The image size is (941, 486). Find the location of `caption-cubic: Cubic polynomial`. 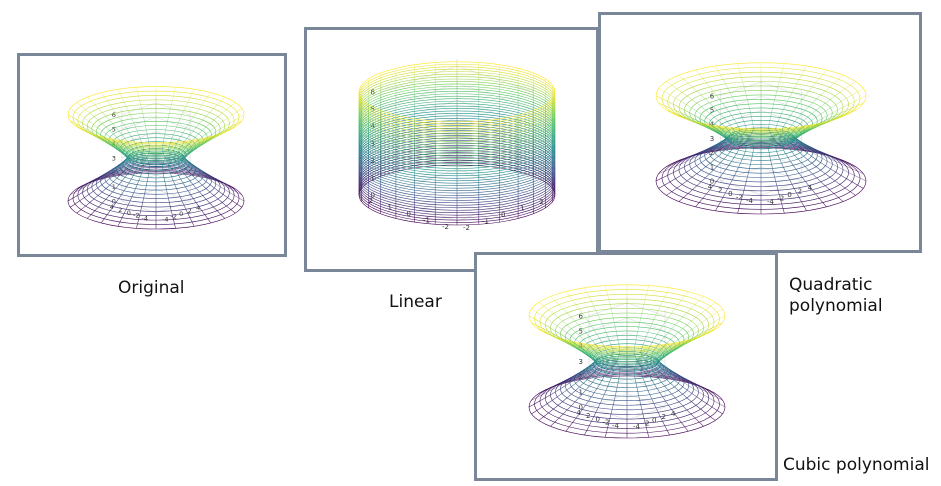

caption-cubic: Cubic polynomial is located at coordinates (856, 465).